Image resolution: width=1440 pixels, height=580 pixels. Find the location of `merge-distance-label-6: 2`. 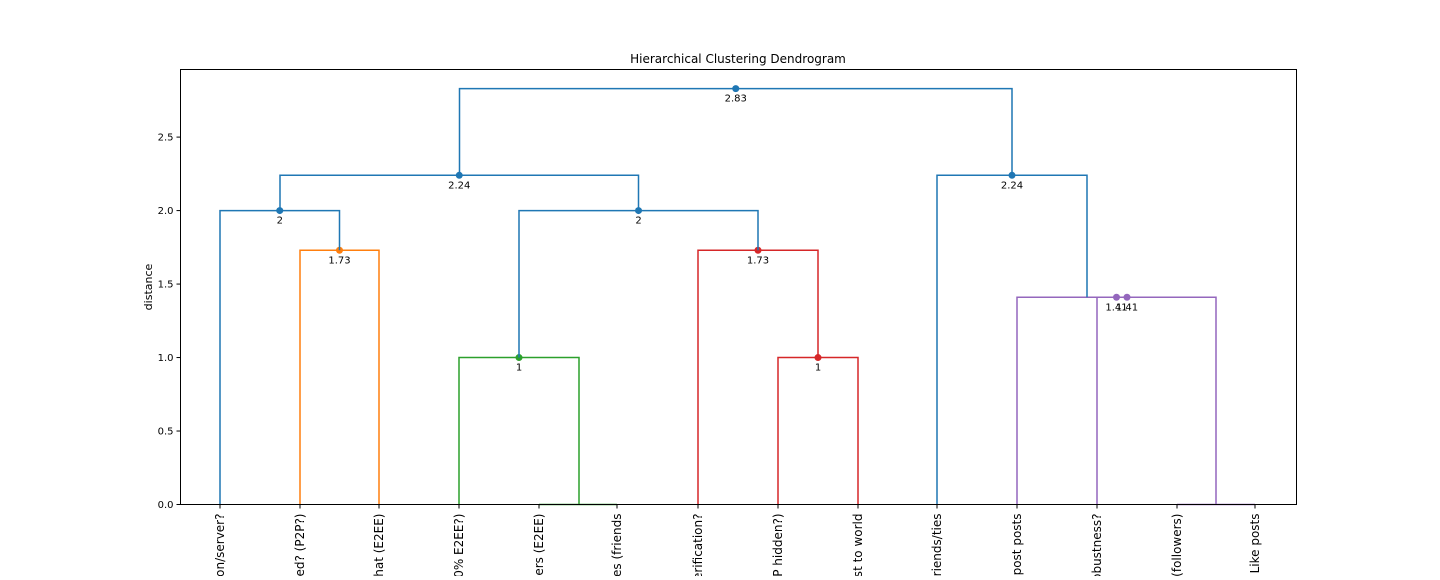

merge-distance-label-6: 2 is located at coordinates (638, 221).